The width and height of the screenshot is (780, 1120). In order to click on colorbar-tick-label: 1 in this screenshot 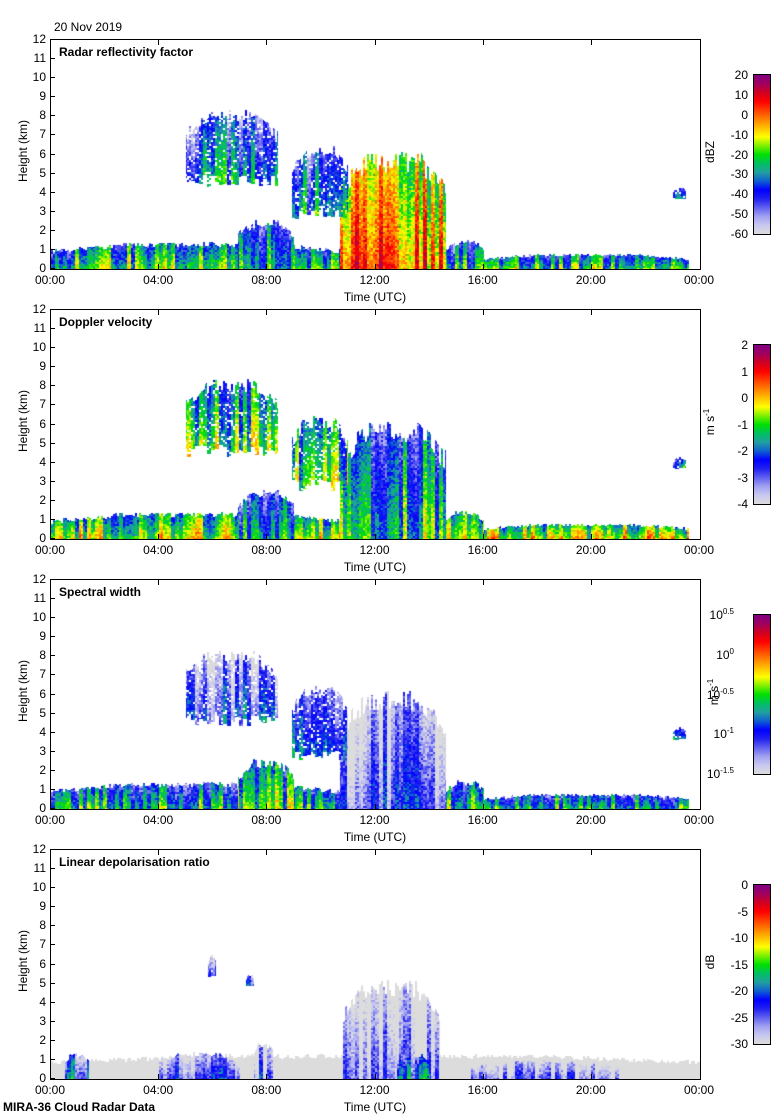, I will do `click(744, 371)`.